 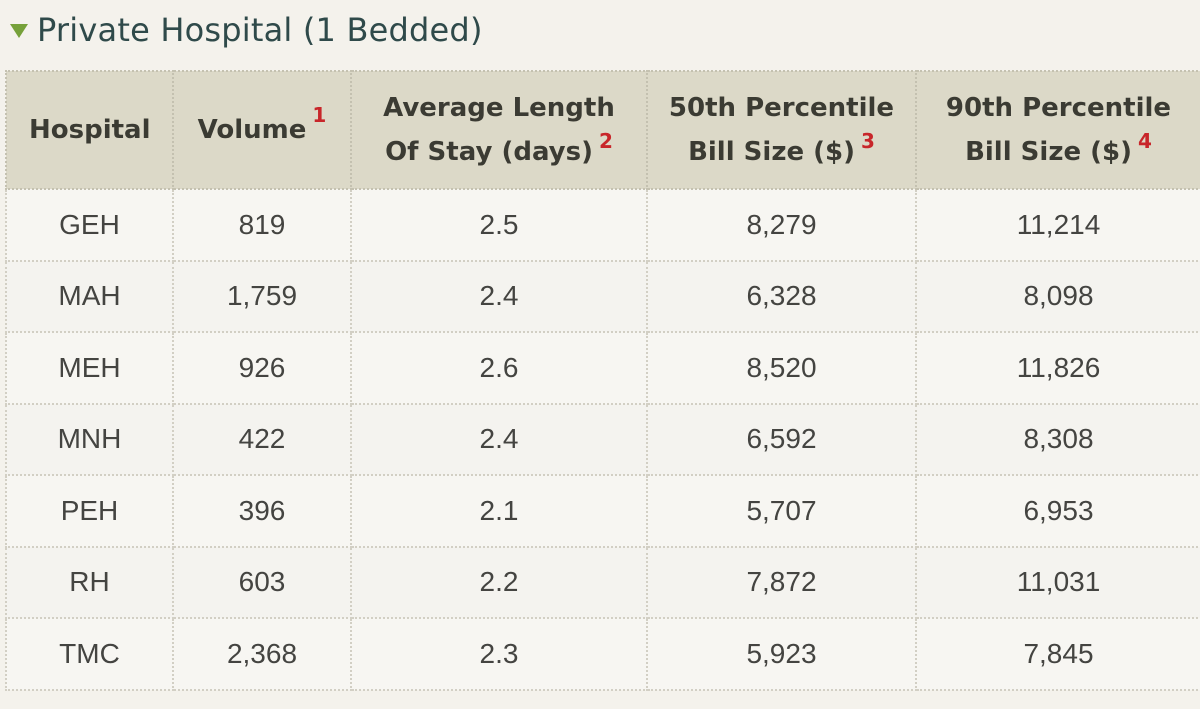 I want to click on cell-volume: 926, so click(x=262, y=368).